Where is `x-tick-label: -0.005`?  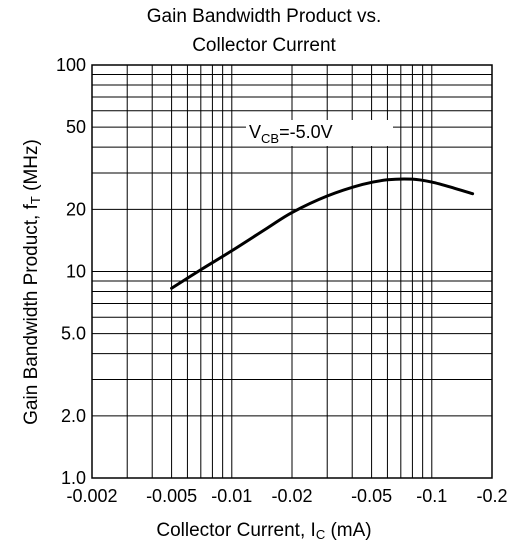 x-tick-label: -0.005 is located at coordinates (171, 496).